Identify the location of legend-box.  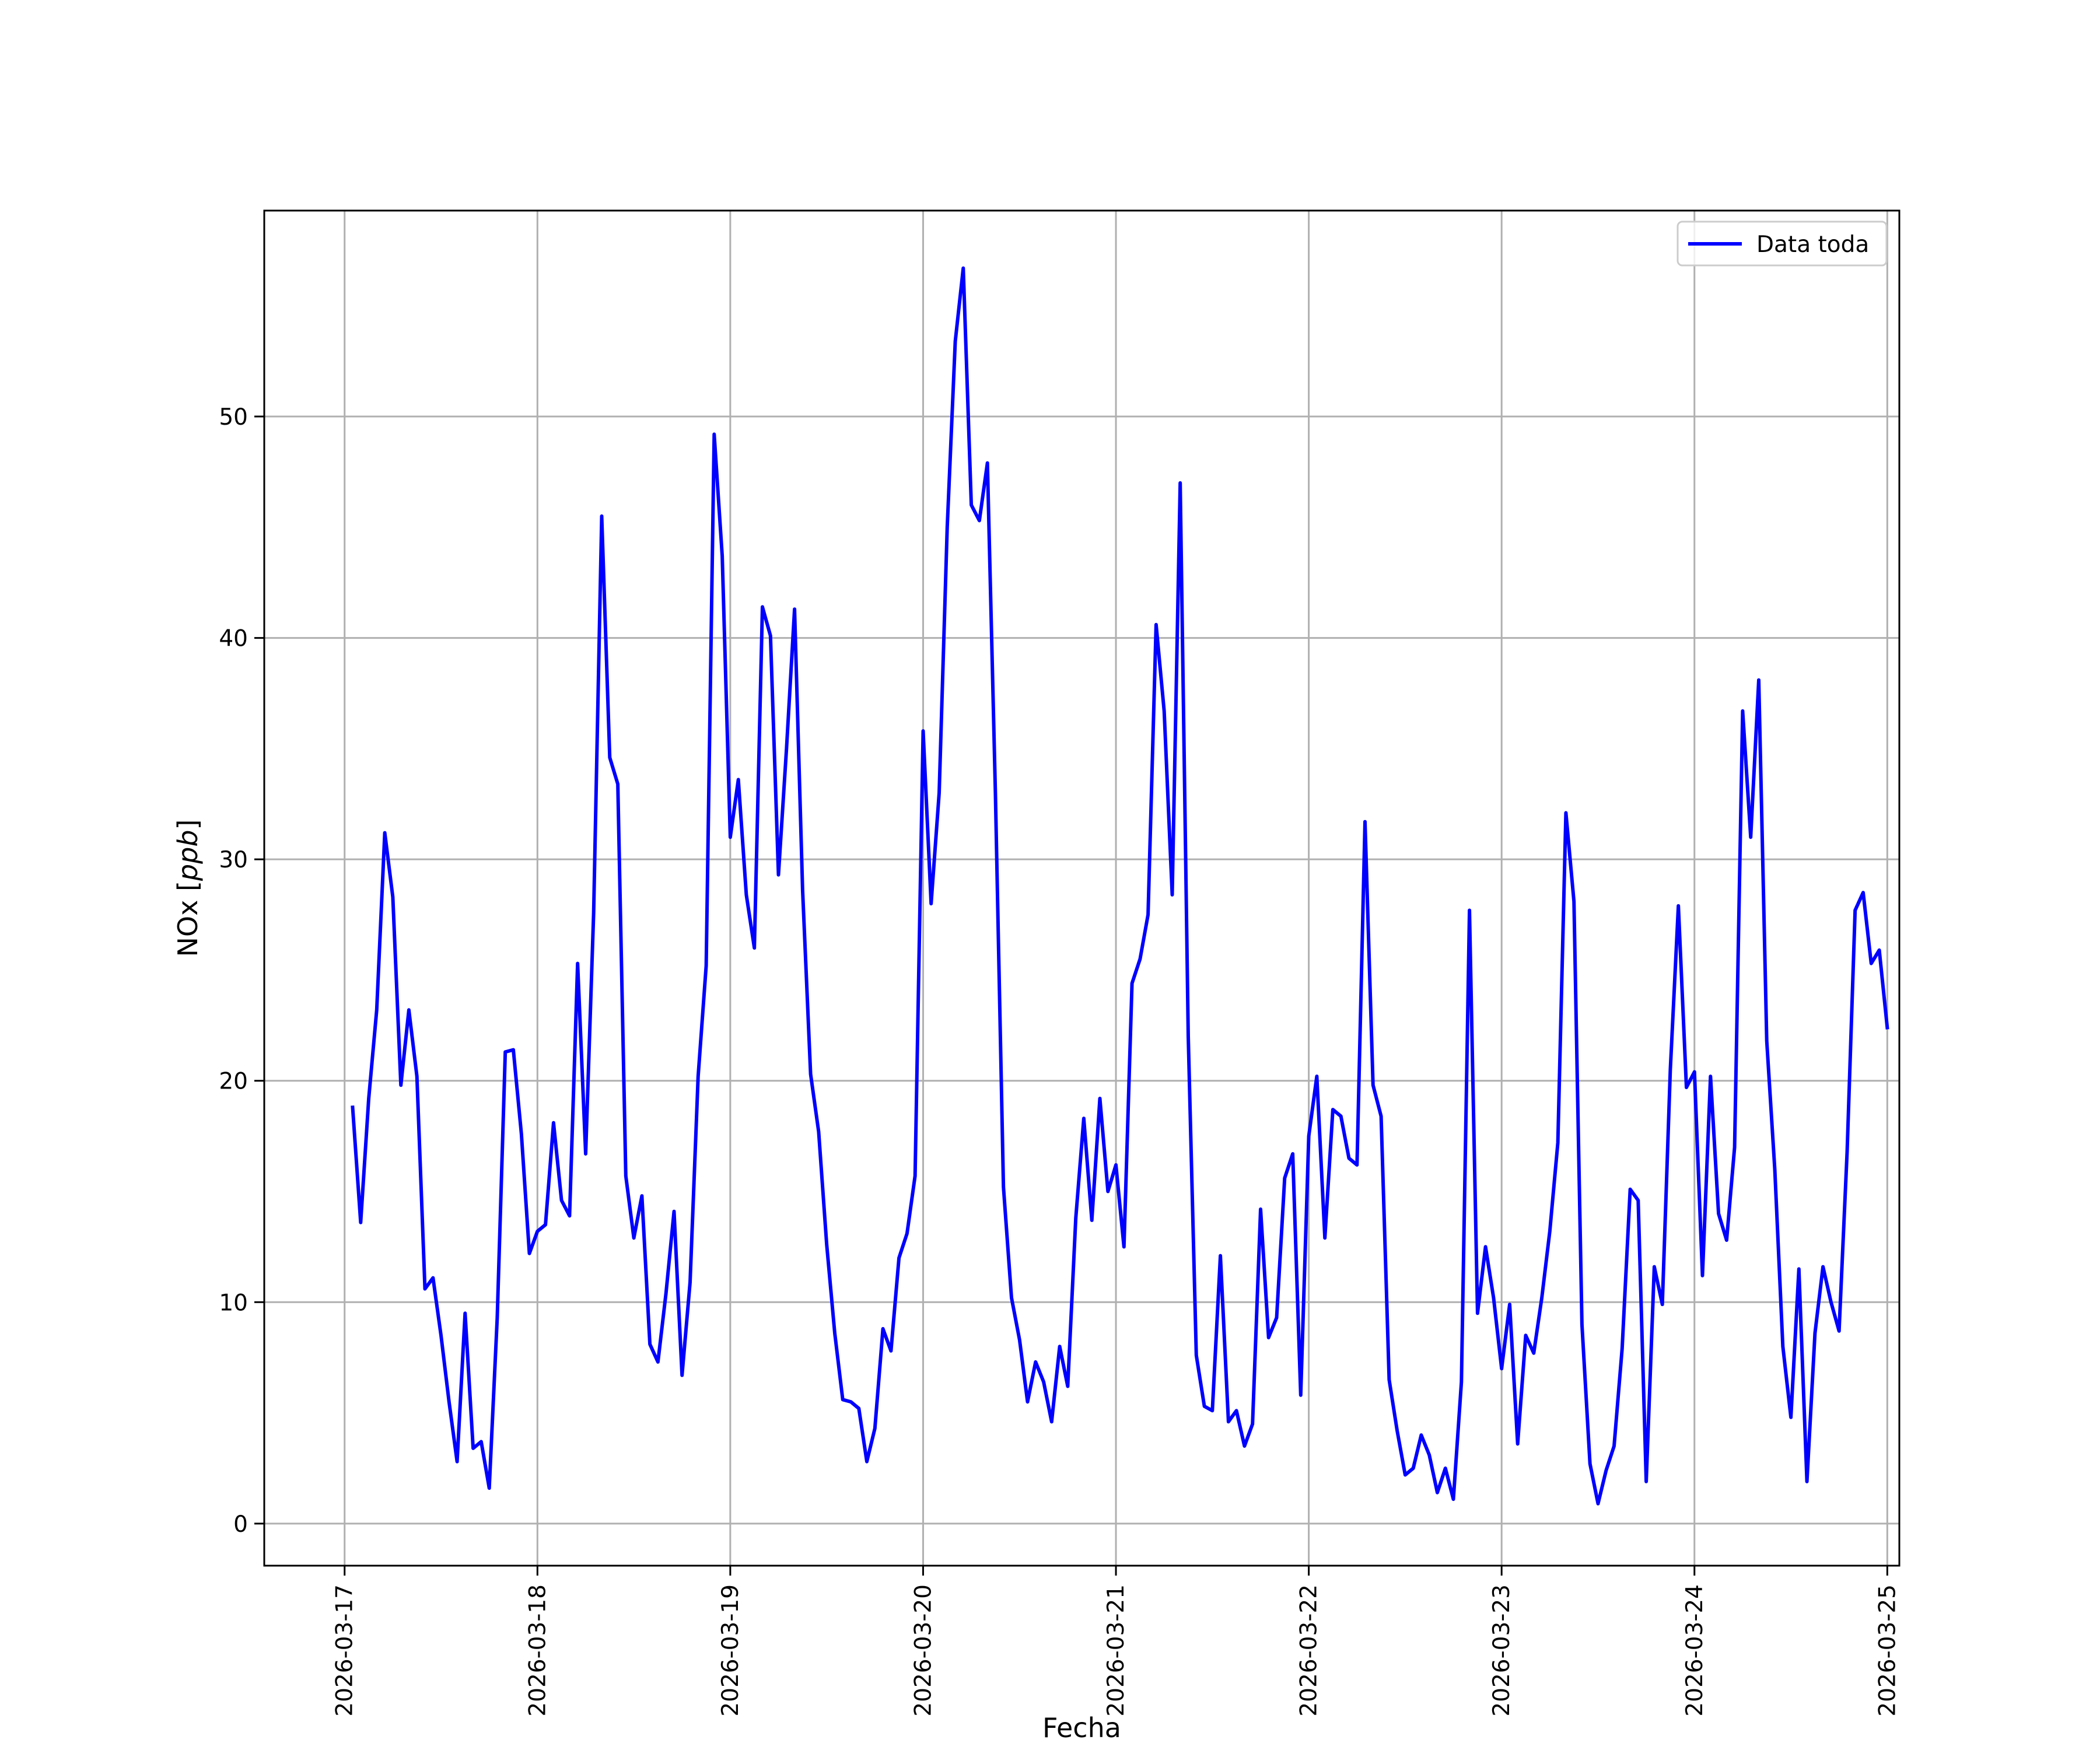
(1782, 243).